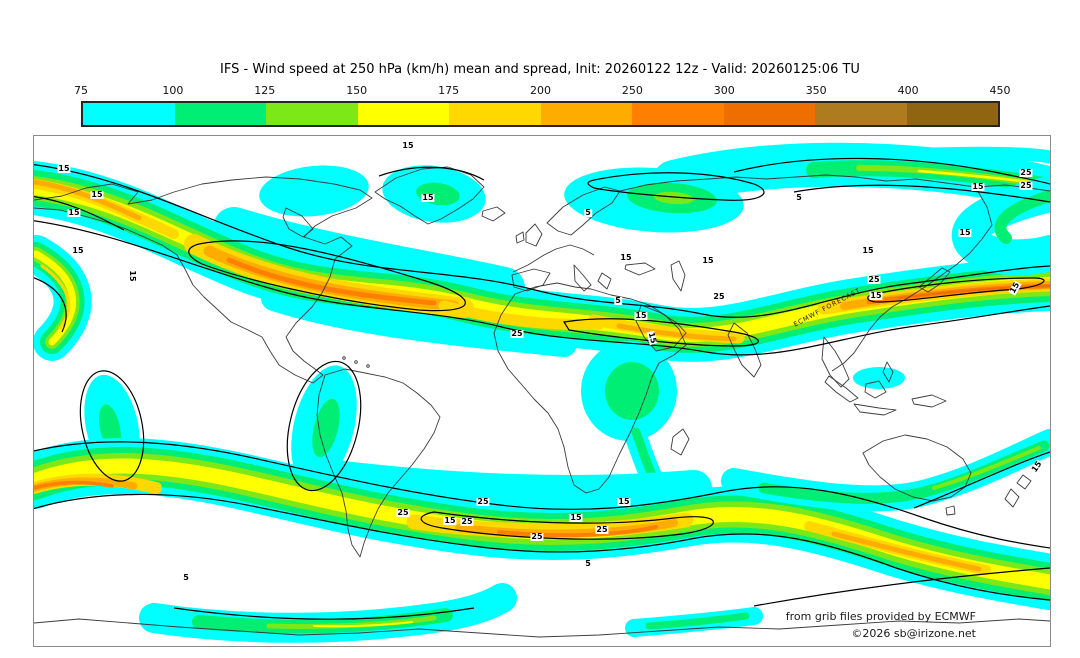  Describe the element at coordinates (173, 90) in the screenshot. I see `colorbar-tick-label: 100` at that location.